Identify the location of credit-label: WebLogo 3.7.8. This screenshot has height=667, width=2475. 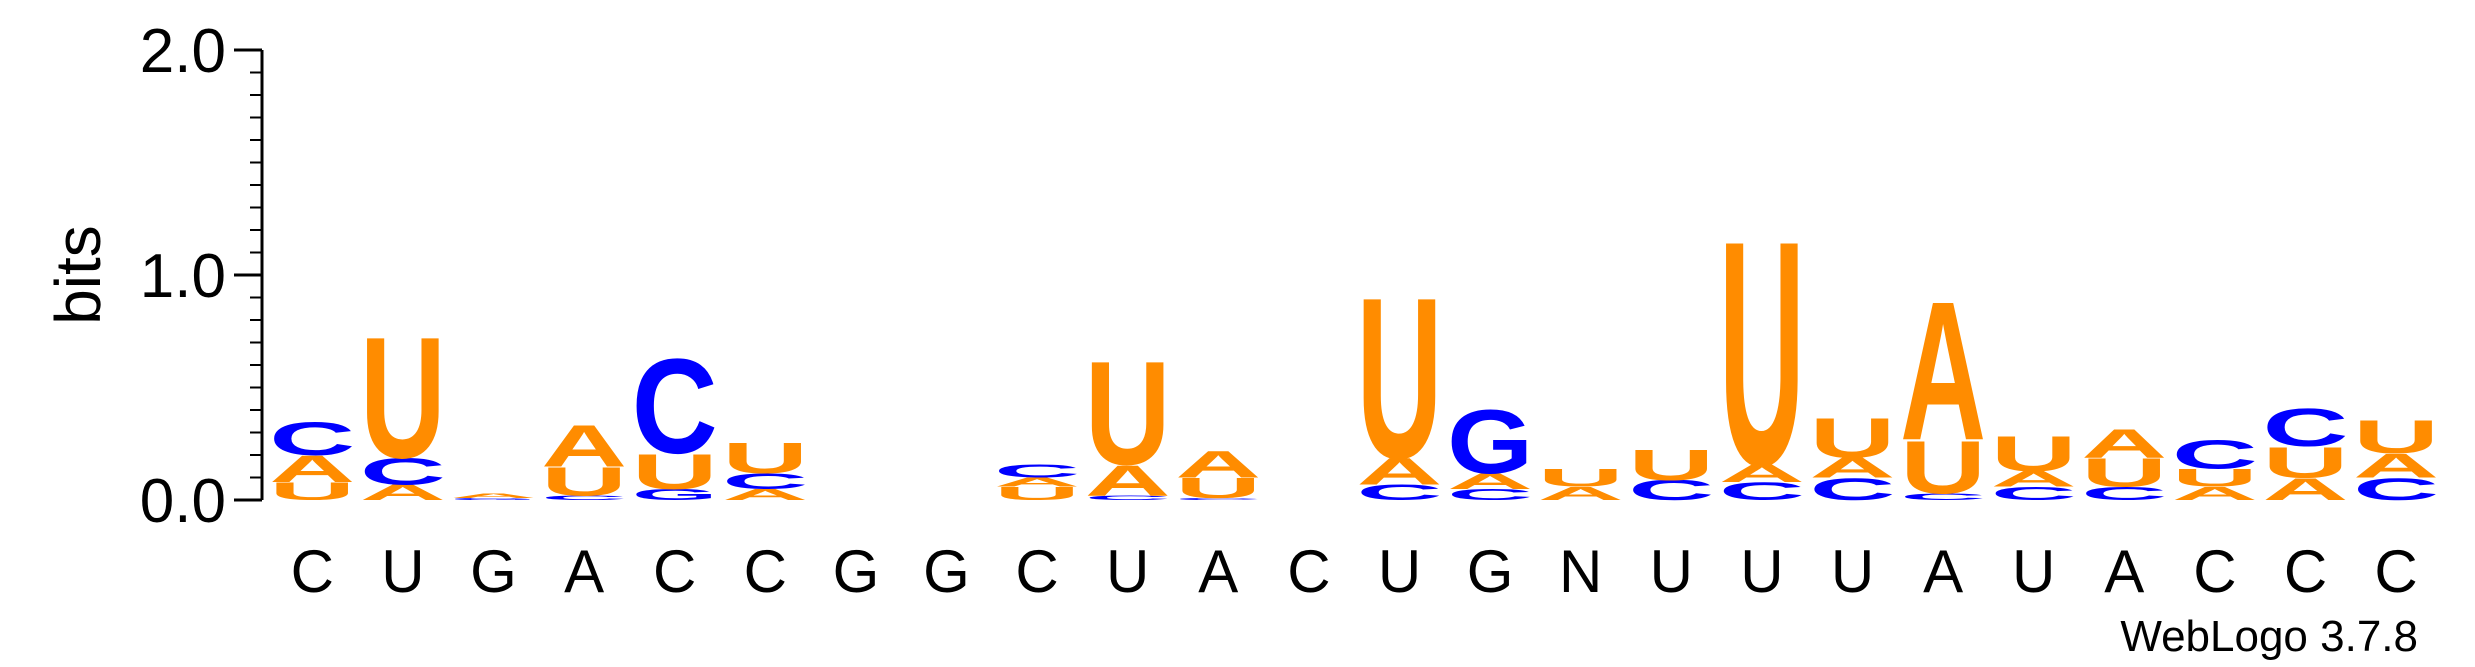
(2269, 636).